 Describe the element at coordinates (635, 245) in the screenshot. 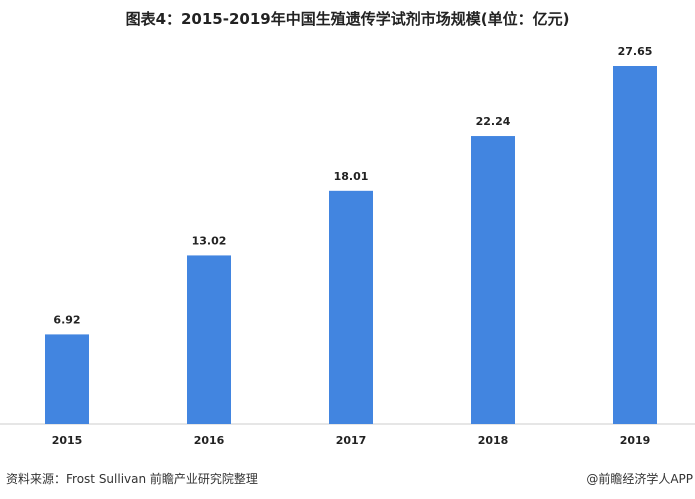

I see `bar-2019` at that location.